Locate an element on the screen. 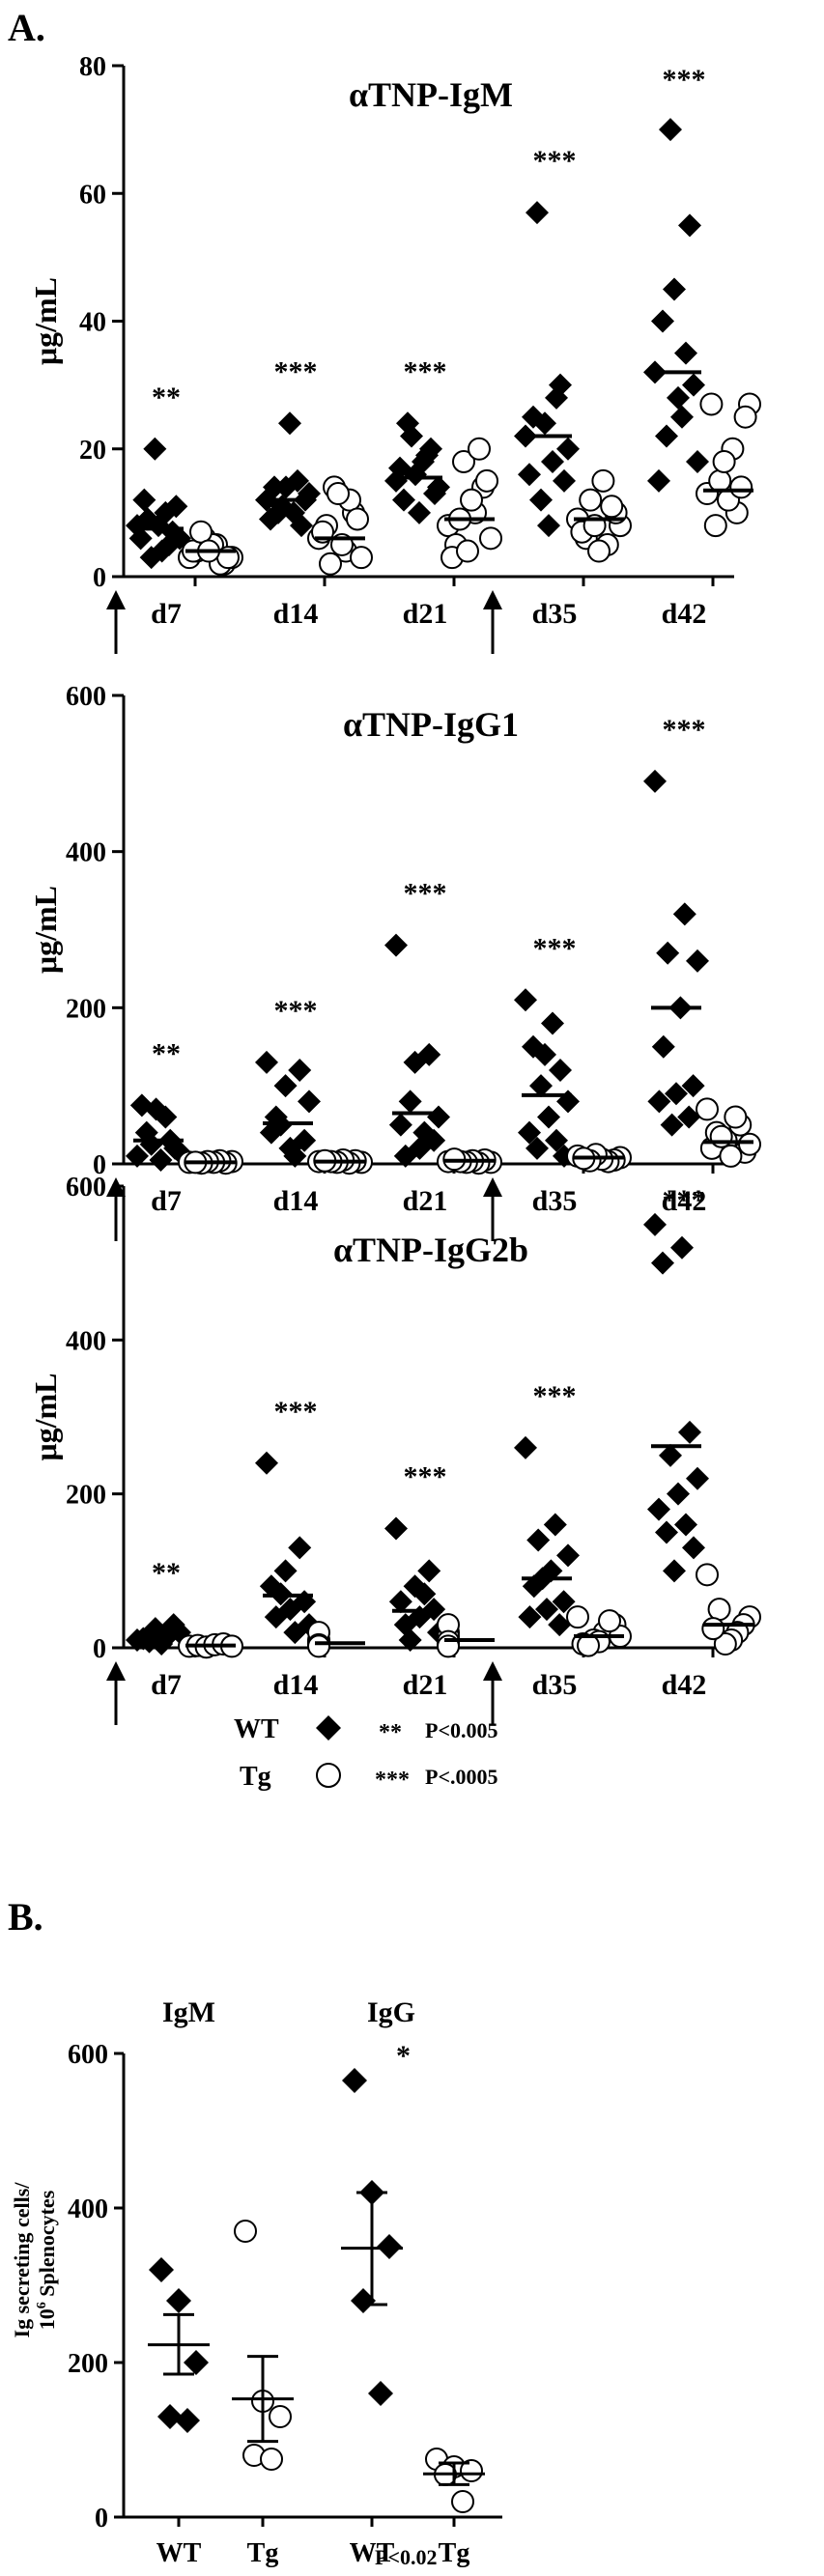 This screenshot has height=2576, width=824. chart-igg2b-ylabel: μg/mL is located at coordinates (45, 1416).